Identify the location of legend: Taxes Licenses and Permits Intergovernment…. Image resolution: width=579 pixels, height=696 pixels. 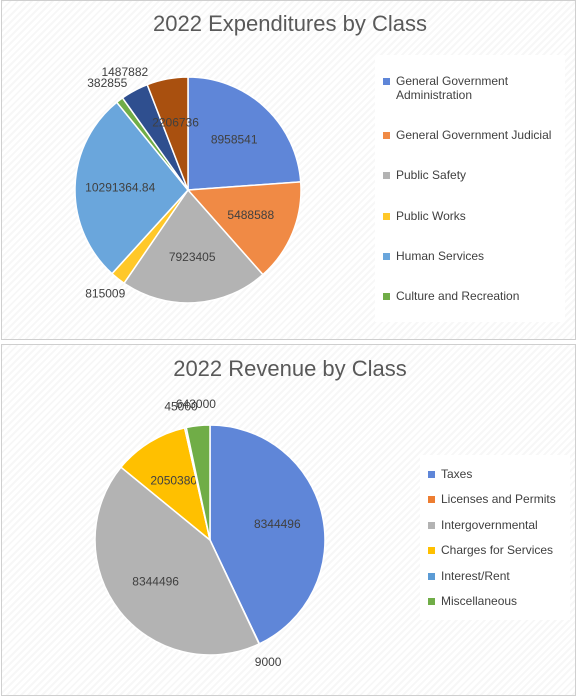
(495, 537).